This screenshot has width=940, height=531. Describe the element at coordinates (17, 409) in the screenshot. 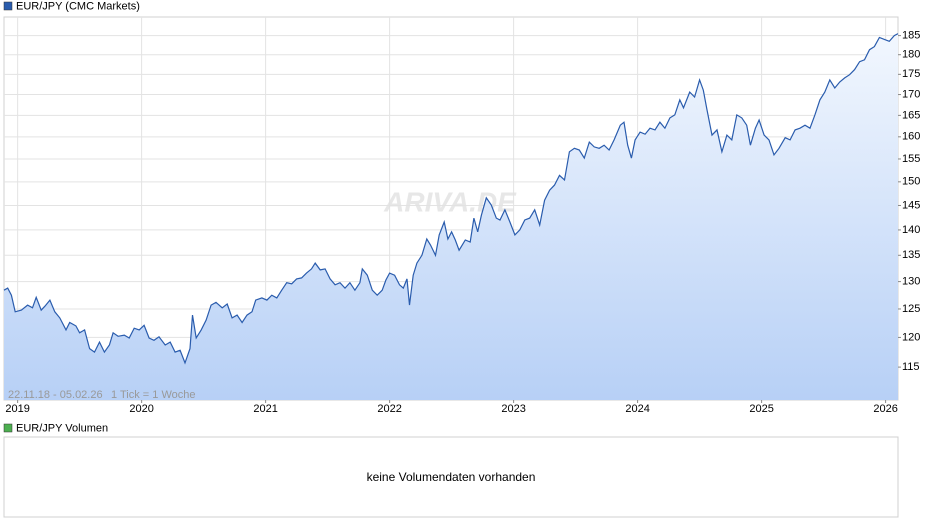

I see `x-tick-label: 2019` at that location.